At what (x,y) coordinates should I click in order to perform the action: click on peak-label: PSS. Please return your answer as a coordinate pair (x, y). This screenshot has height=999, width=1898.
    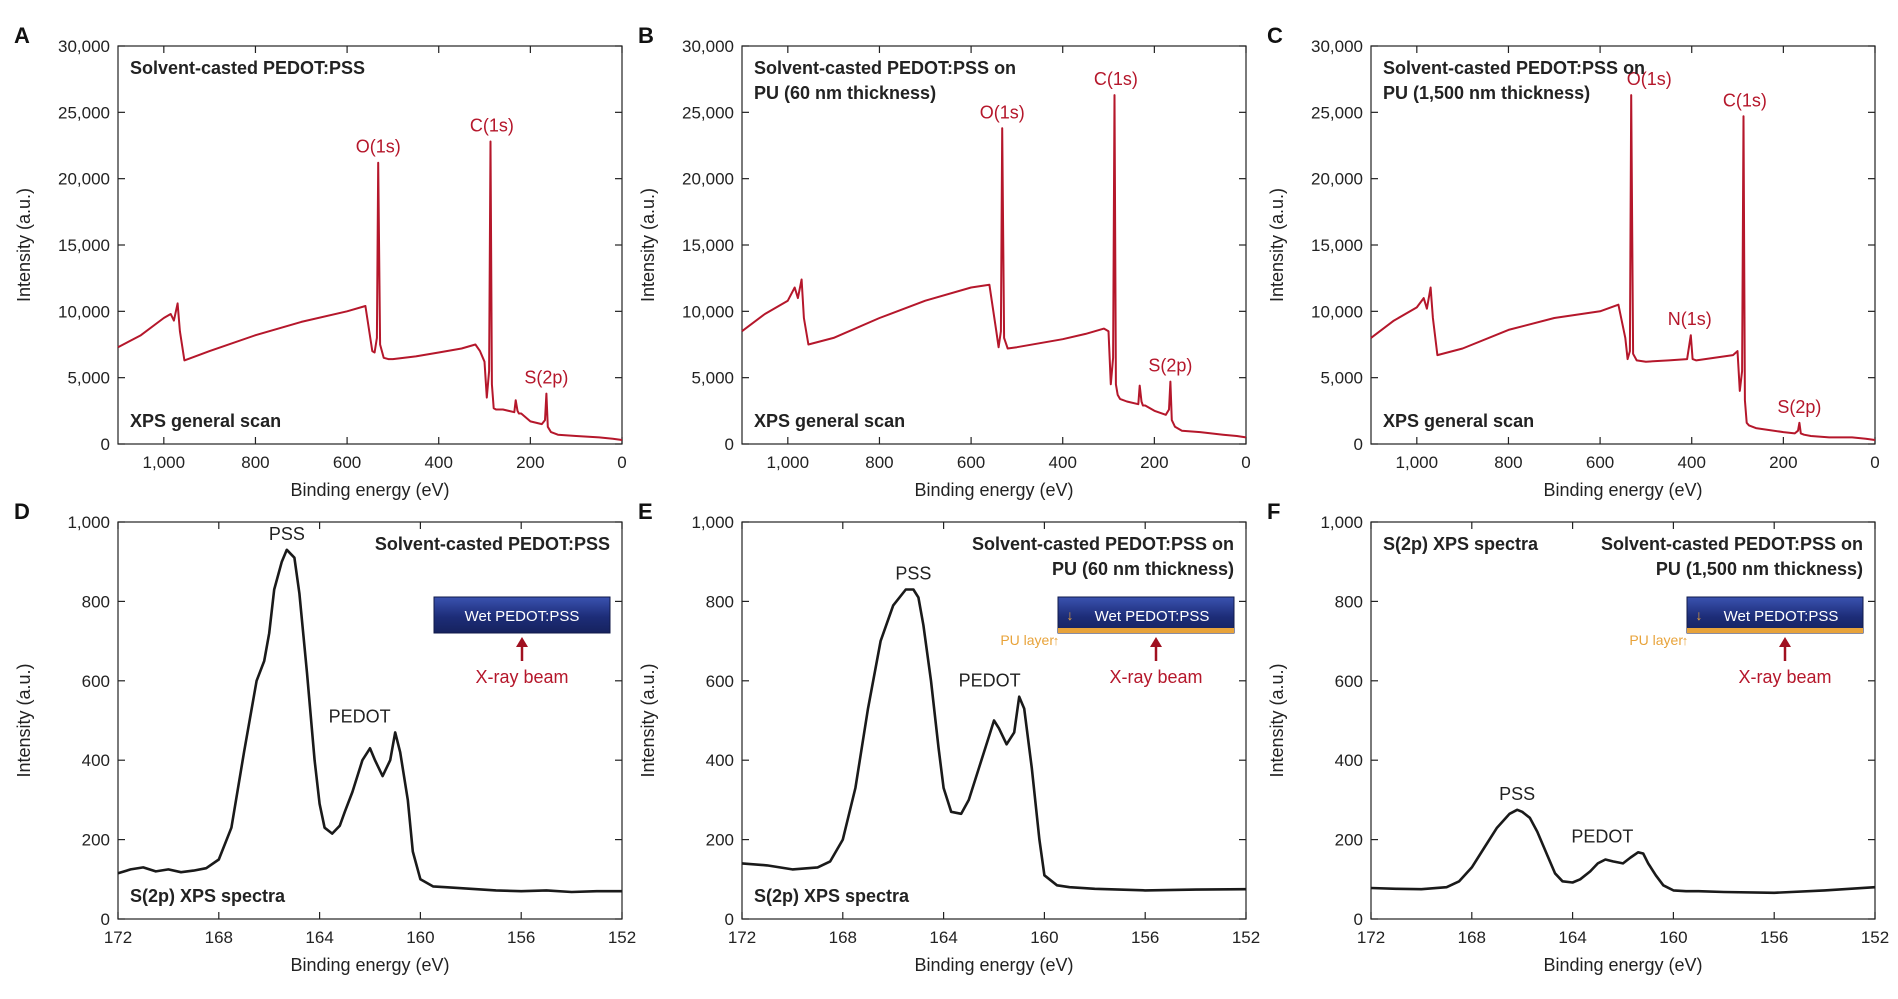
    Looking at the image, I should click on (913, 573).